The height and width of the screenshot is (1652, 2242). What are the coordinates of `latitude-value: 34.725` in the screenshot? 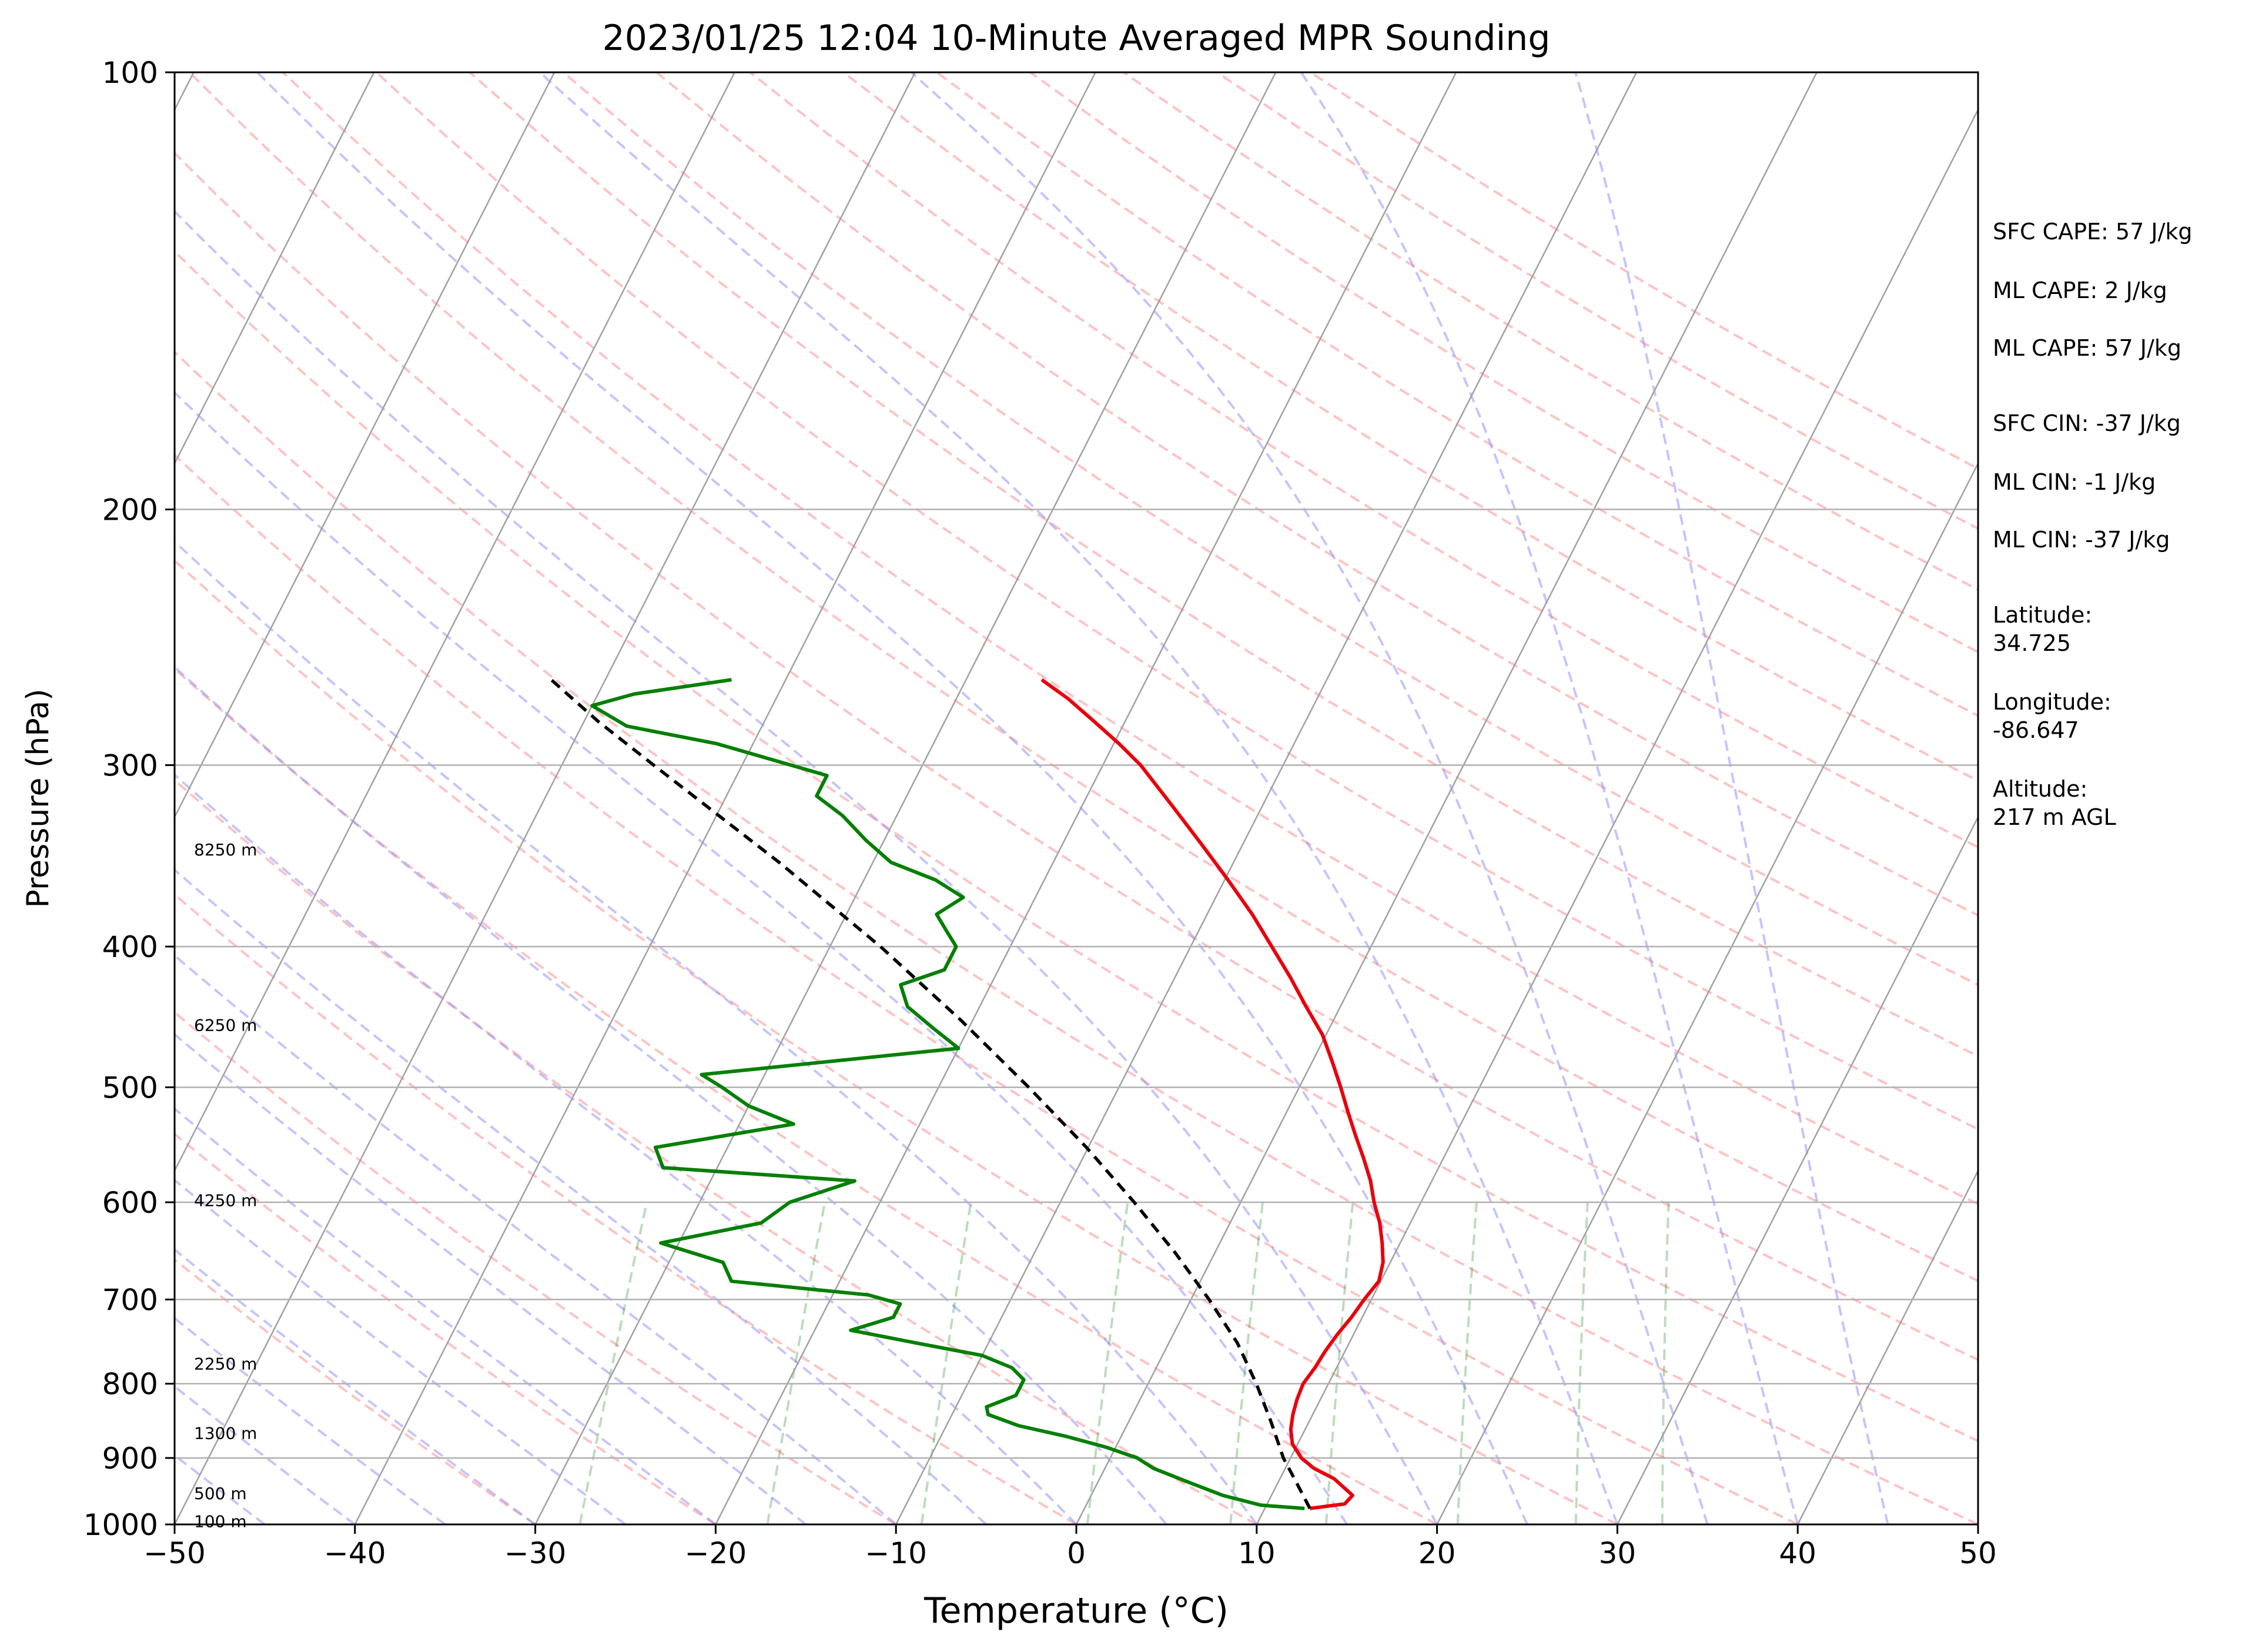 It's located at (2032, 643).